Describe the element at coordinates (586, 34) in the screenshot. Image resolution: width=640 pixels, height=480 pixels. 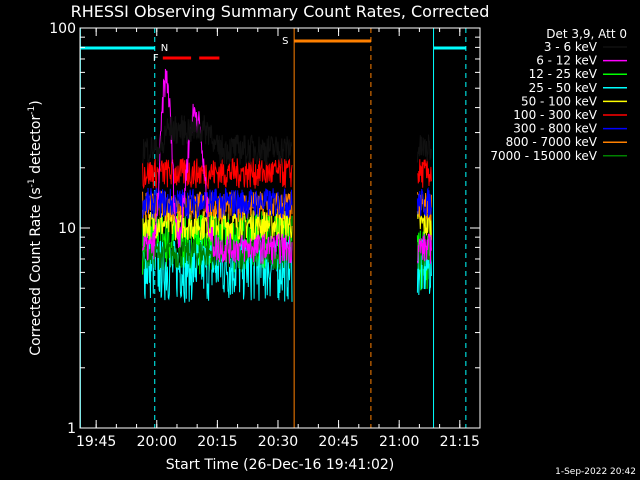
I see `legend-header: Det 3,9, Att 0` at that location.